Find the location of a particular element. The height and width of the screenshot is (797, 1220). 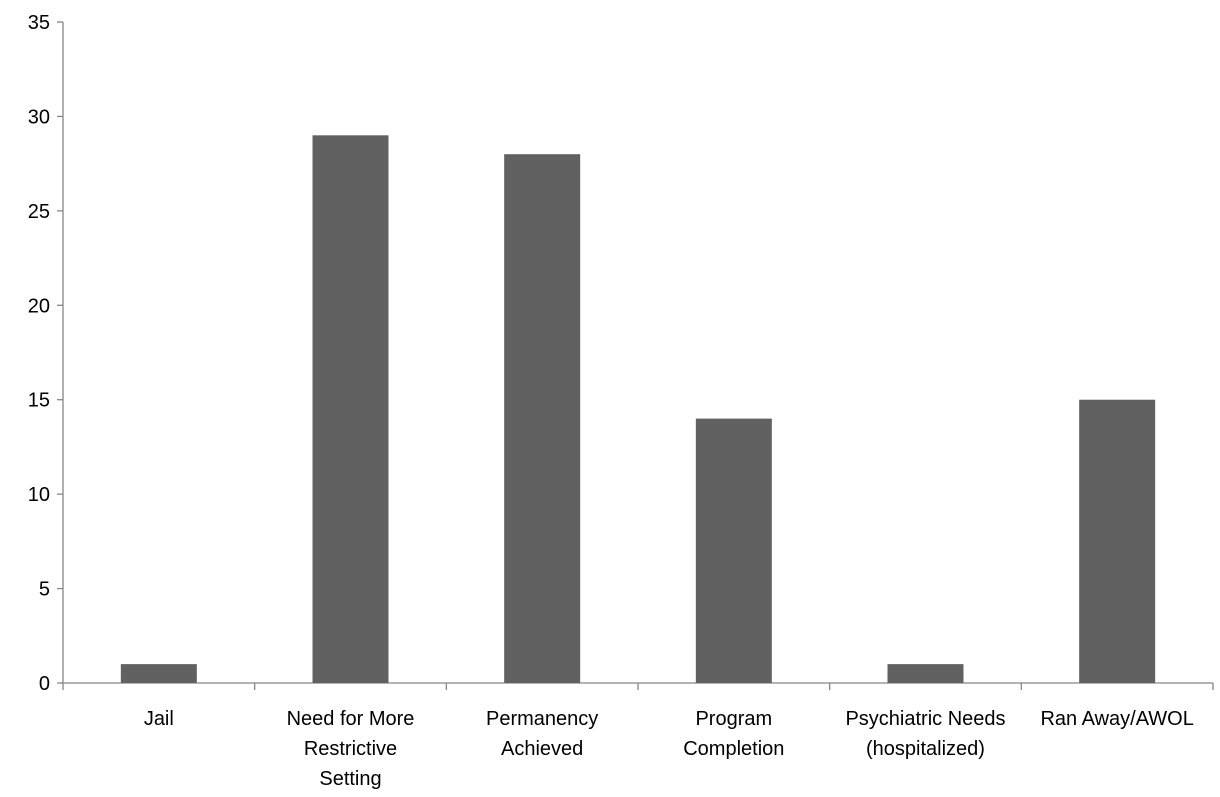

y-tick-label: 15 is located at coordinates (39, 401).